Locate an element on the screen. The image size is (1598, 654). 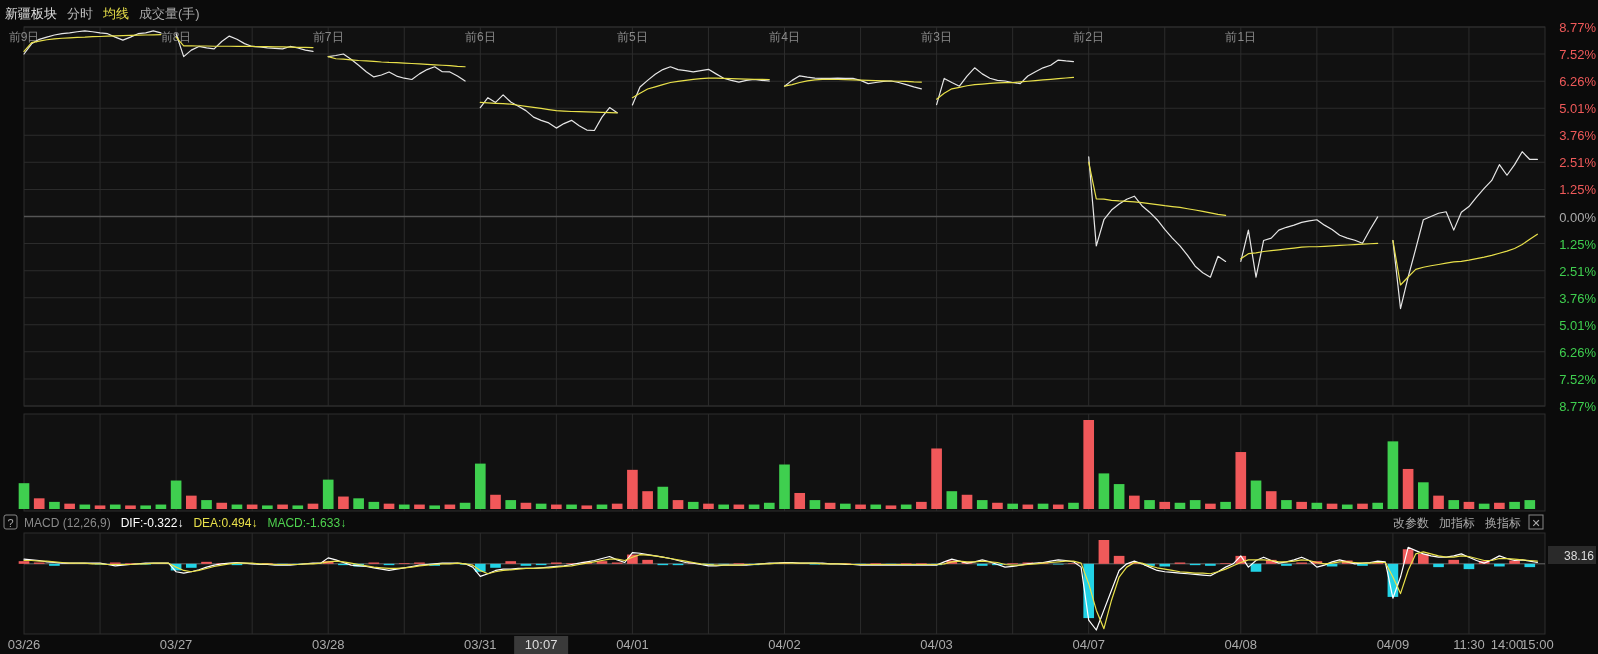
x-tick-label: 11:30 is located at coordinates (1469, 644).